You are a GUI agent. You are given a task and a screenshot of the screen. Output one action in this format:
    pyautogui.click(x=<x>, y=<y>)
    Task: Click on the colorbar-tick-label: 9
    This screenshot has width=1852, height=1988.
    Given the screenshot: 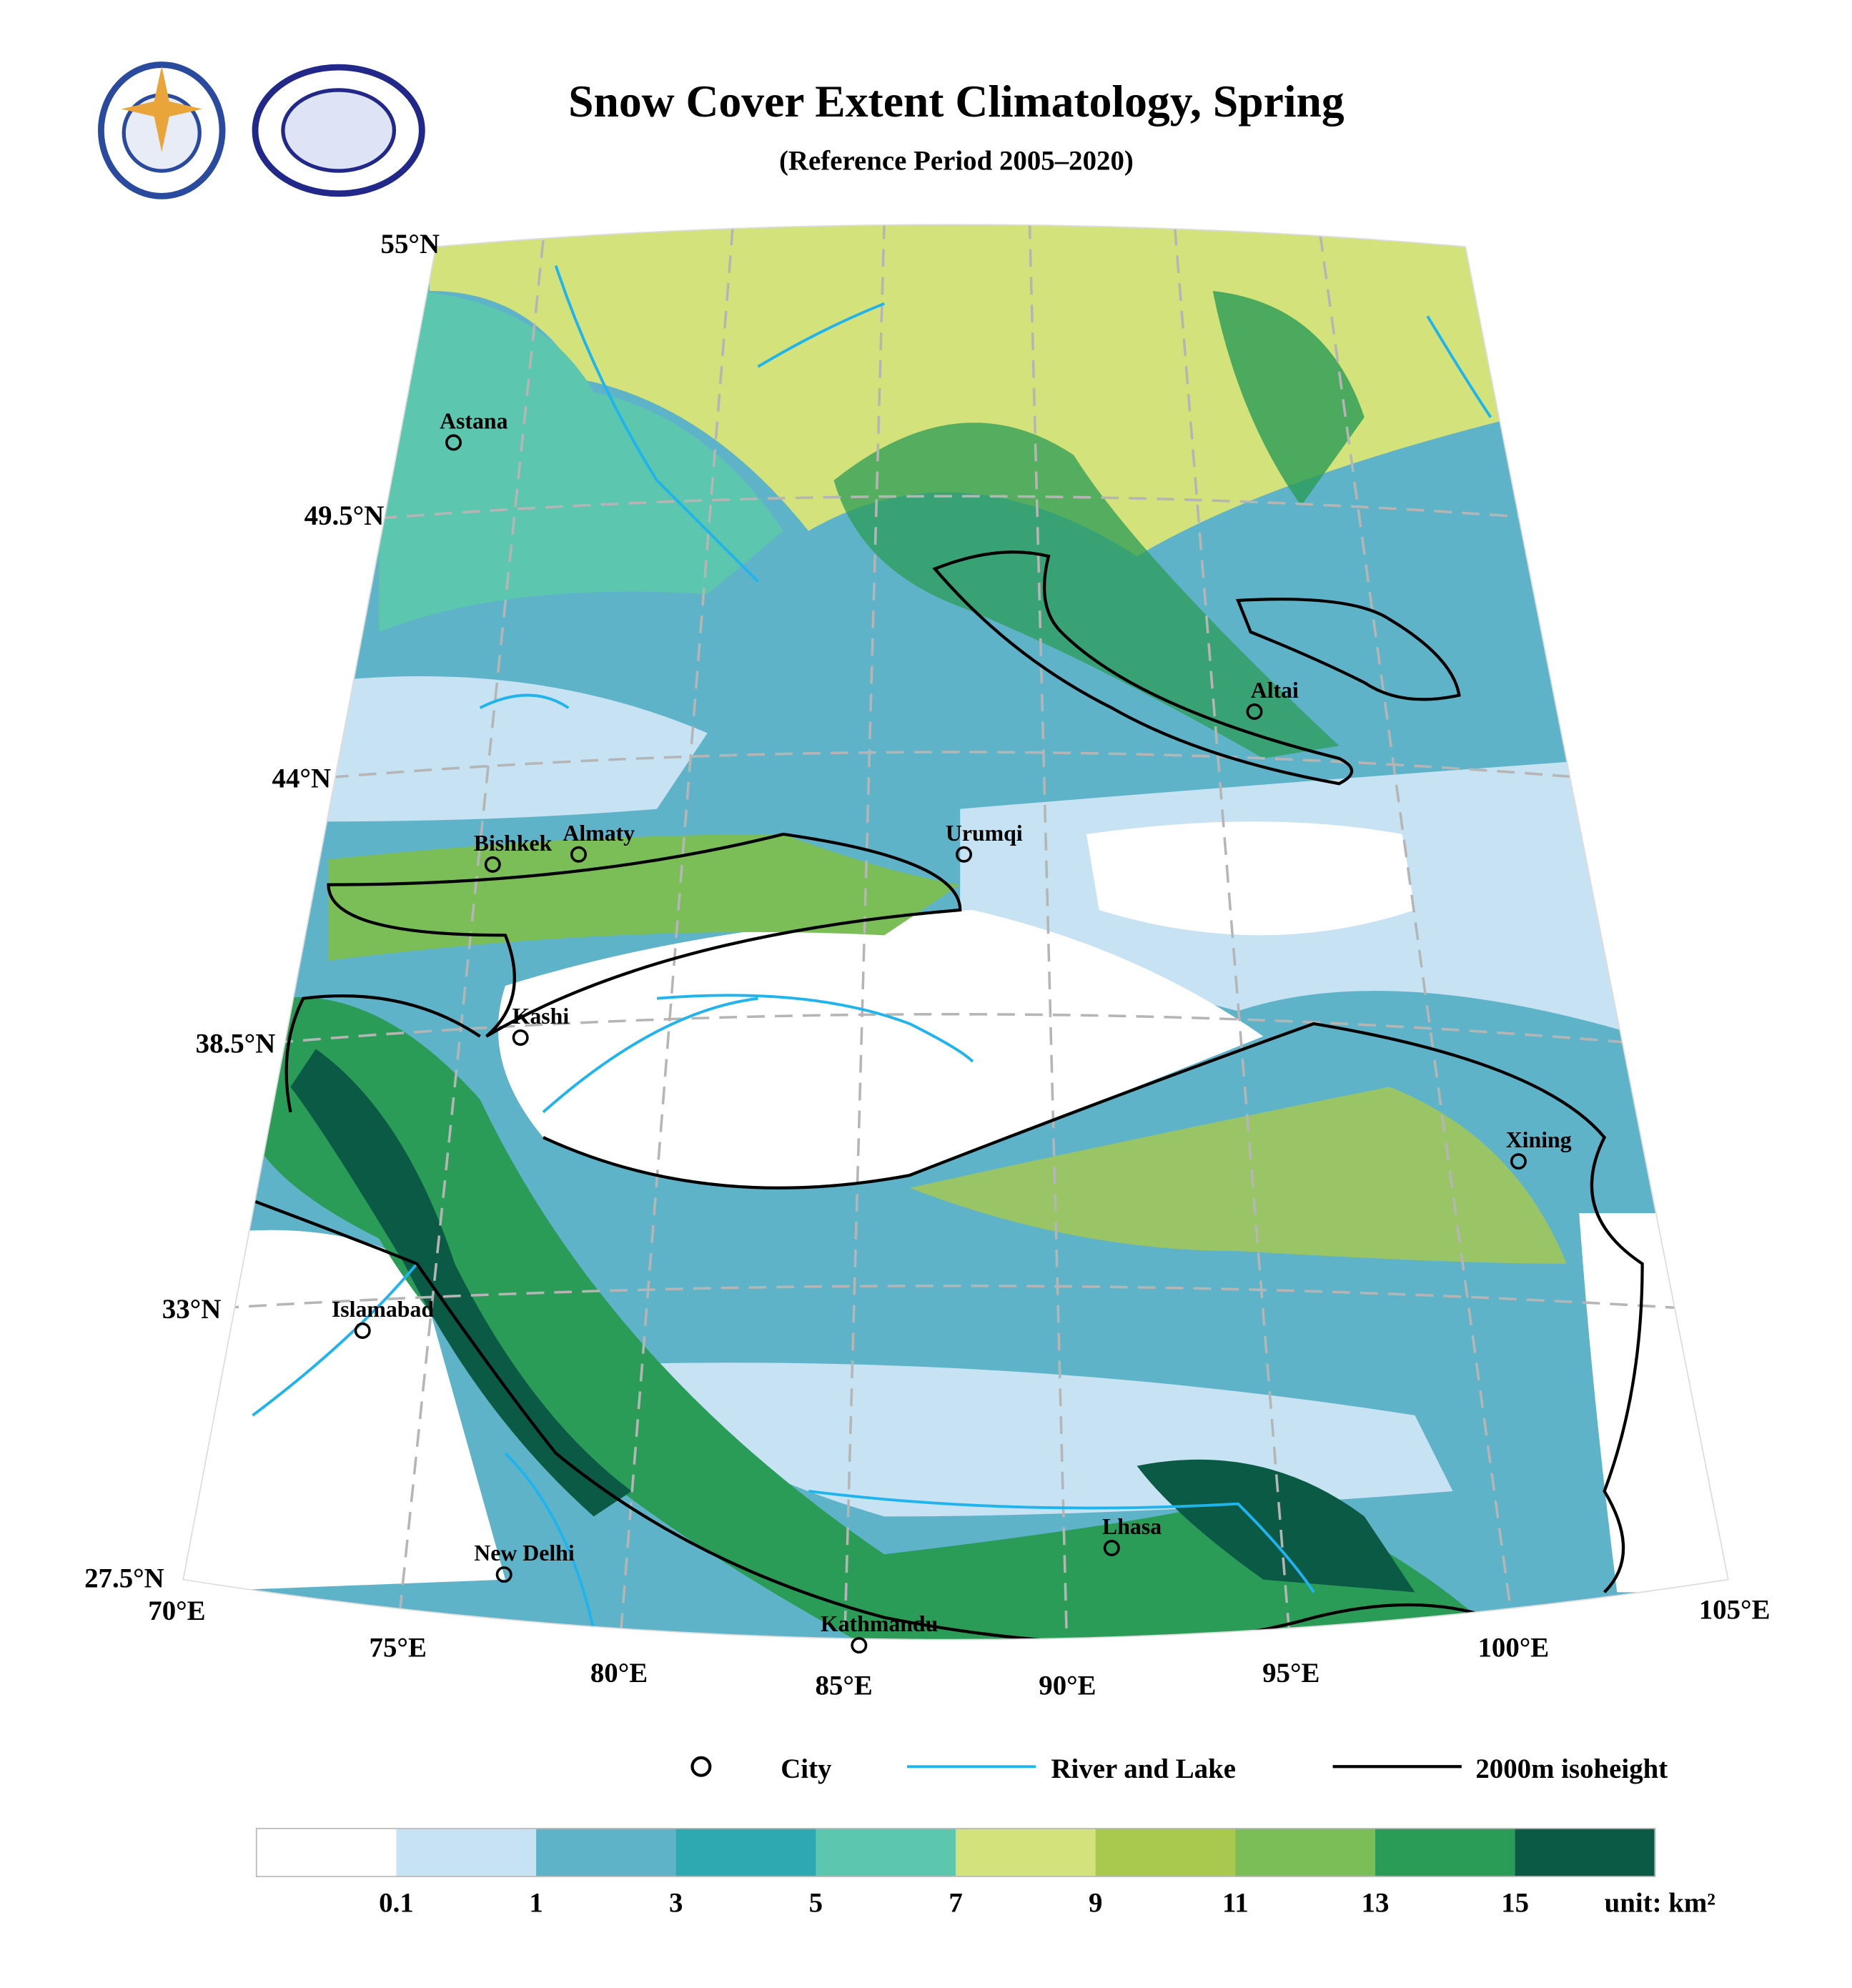 What is the action you would take?
    pyautogui.click(x=1096, y=1904)
    